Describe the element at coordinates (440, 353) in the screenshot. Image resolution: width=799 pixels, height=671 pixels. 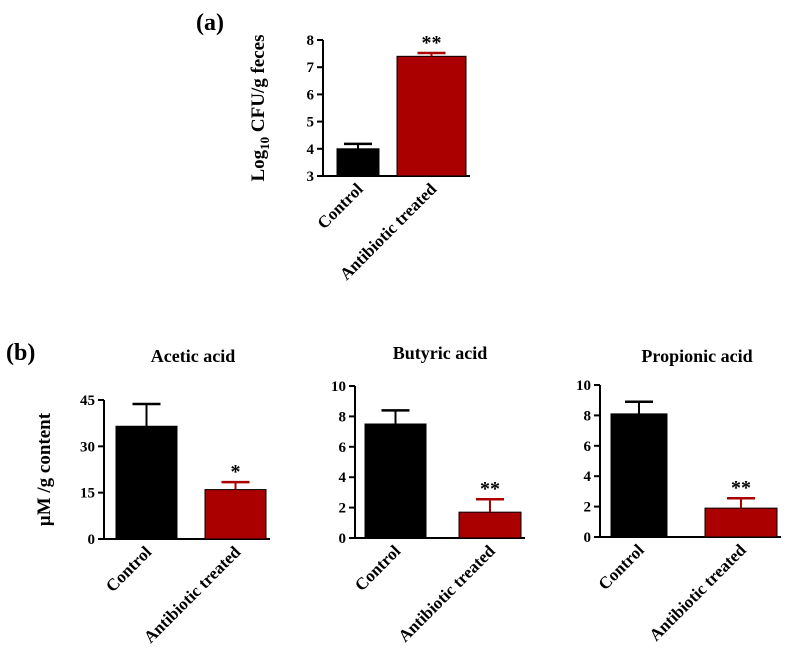
I see `chart-title: Butyric acid` at that location.